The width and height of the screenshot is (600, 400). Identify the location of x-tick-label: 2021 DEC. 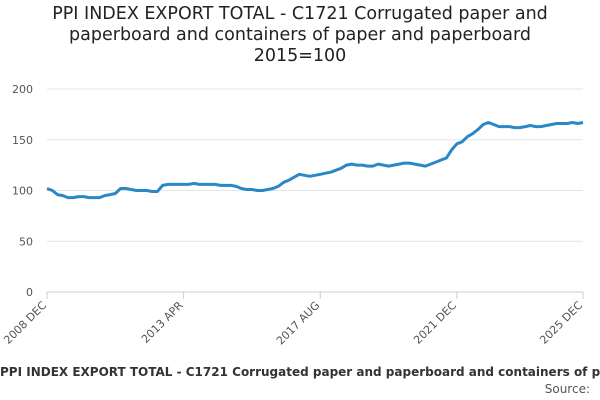
(435, 323).